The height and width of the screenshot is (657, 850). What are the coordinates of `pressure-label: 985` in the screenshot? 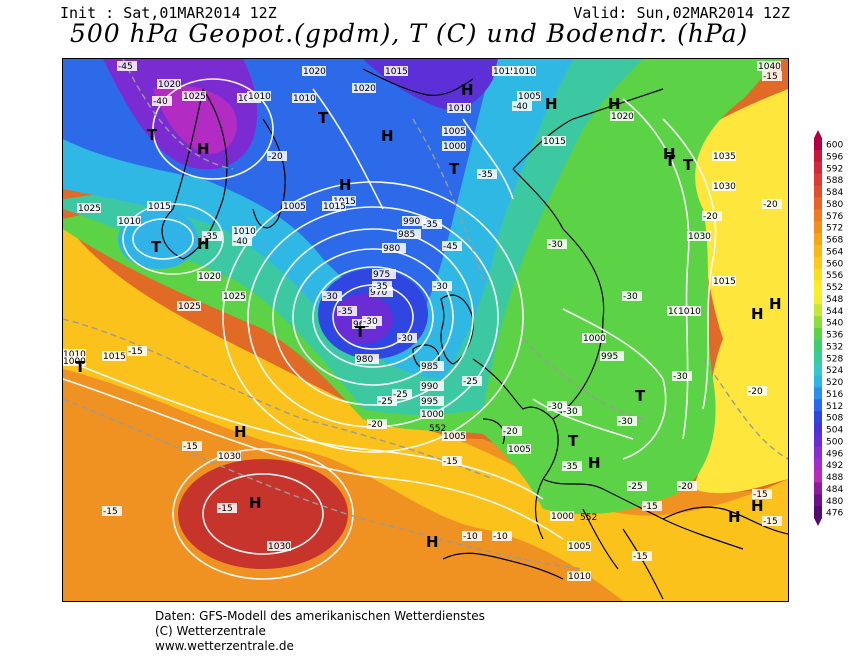 It's located at (432, 366).